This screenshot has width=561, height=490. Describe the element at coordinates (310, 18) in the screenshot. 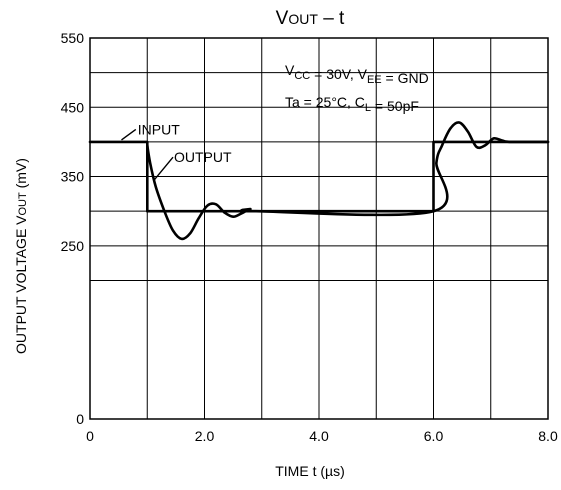

I see `chart-title: VOUT – t` at that location.